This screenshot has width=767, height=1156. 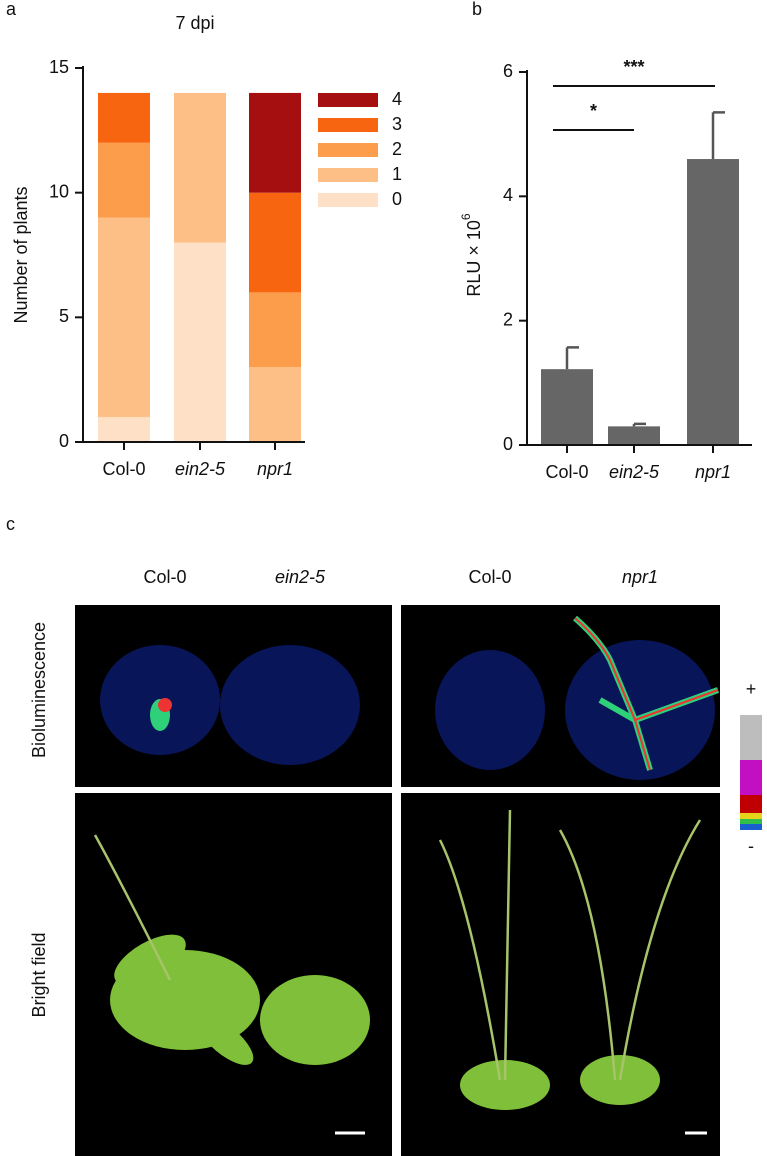 What do you see at coordinates (10, 524) in the screenshot?
I see `panel-label: c` at bounding box center [10, 524].